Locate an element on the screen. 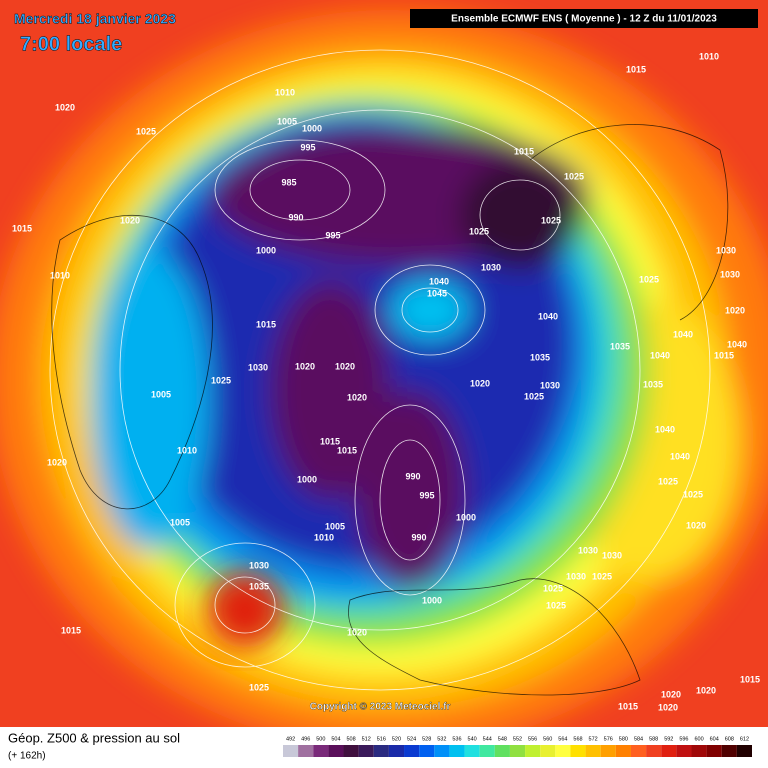 The image size is (768, 768). isobar-label: 990 is located at coordinates (418, 537).